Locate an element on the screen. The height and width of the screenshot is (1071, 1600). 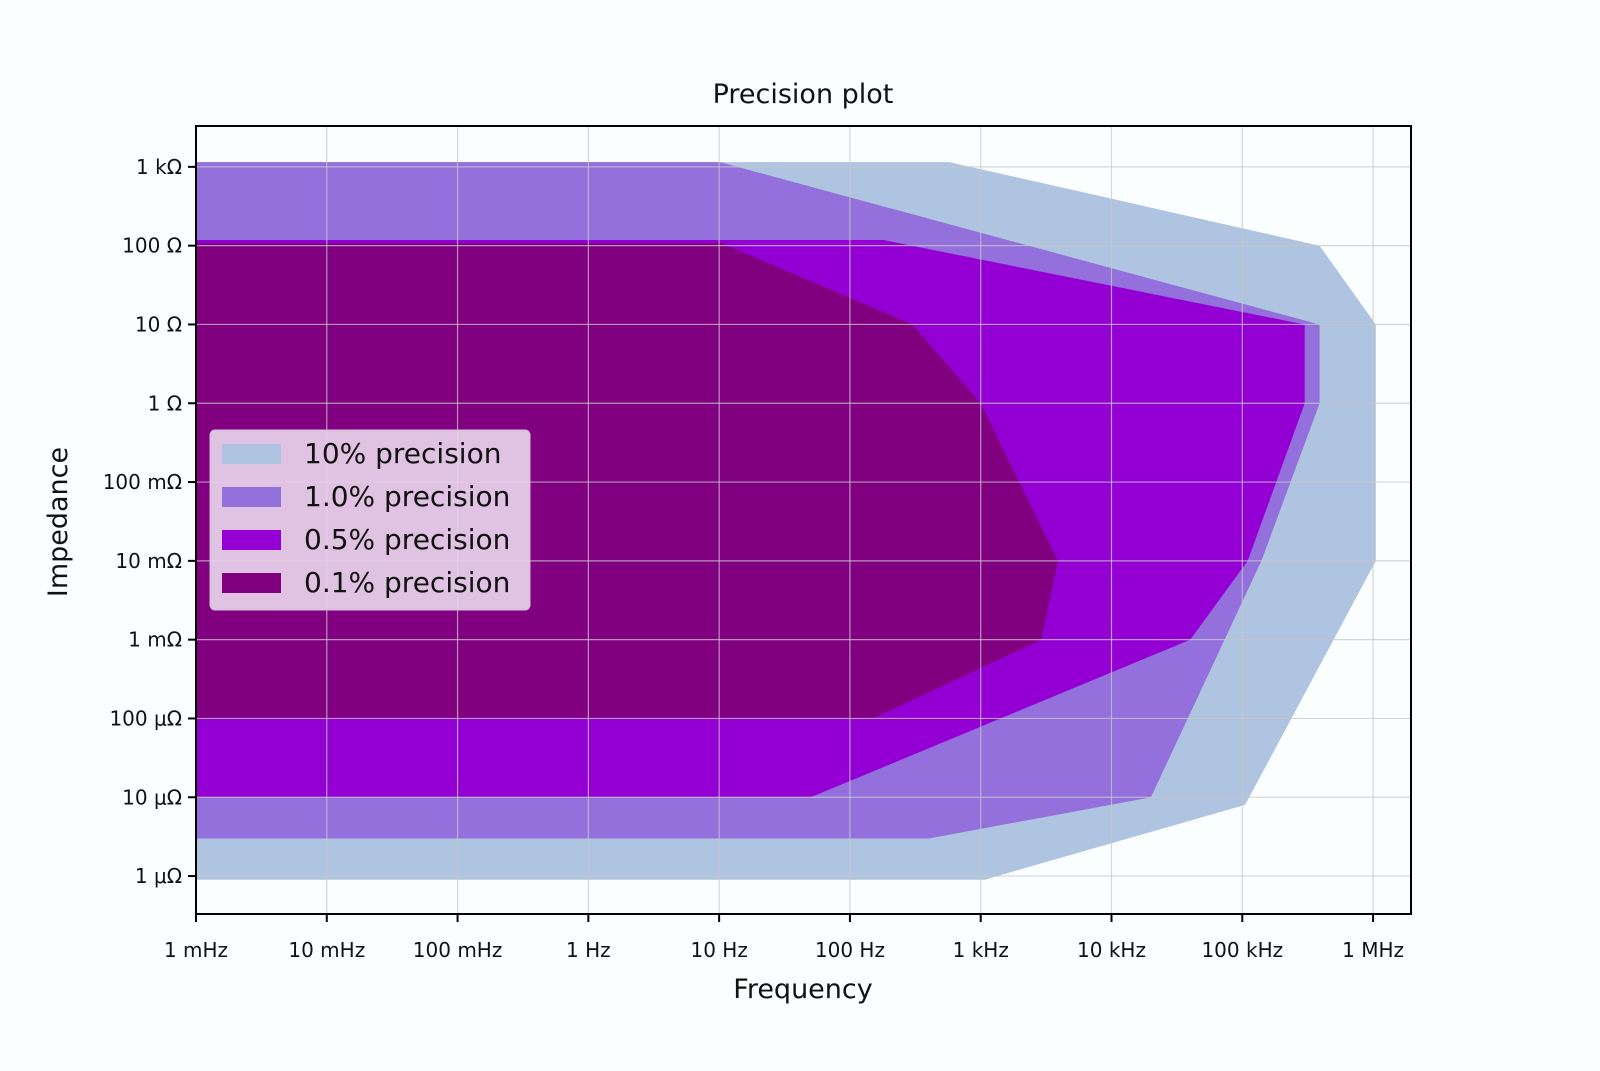
y-tick-label: 100 mΩ is located at coordinates (142, 482).